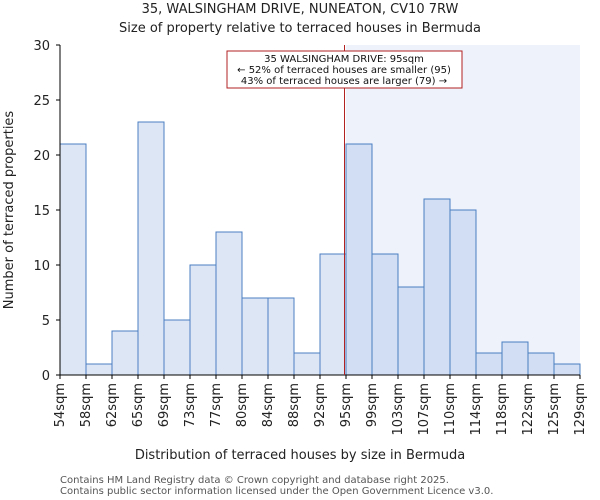 This screenshot has height=500, width=600. Describe the element at coordinates (411, 331) in the screenshot. I see `bar-103sqm` at that location.